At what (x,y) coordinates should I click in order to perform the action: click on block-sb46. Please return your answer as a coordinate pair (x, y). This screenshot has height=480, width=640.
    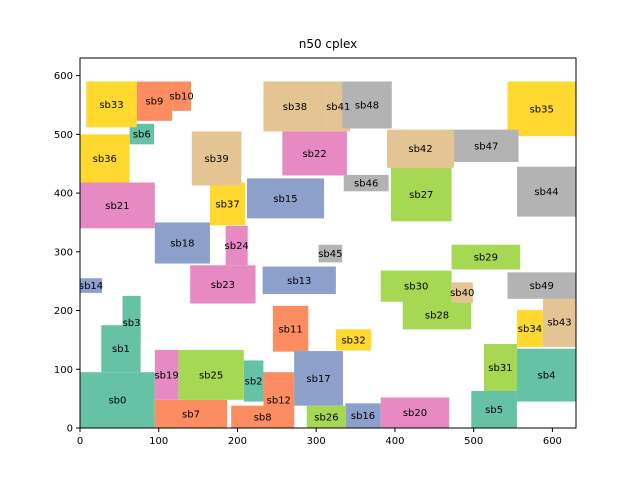
    Looking at the image, I should click on (366, 183).